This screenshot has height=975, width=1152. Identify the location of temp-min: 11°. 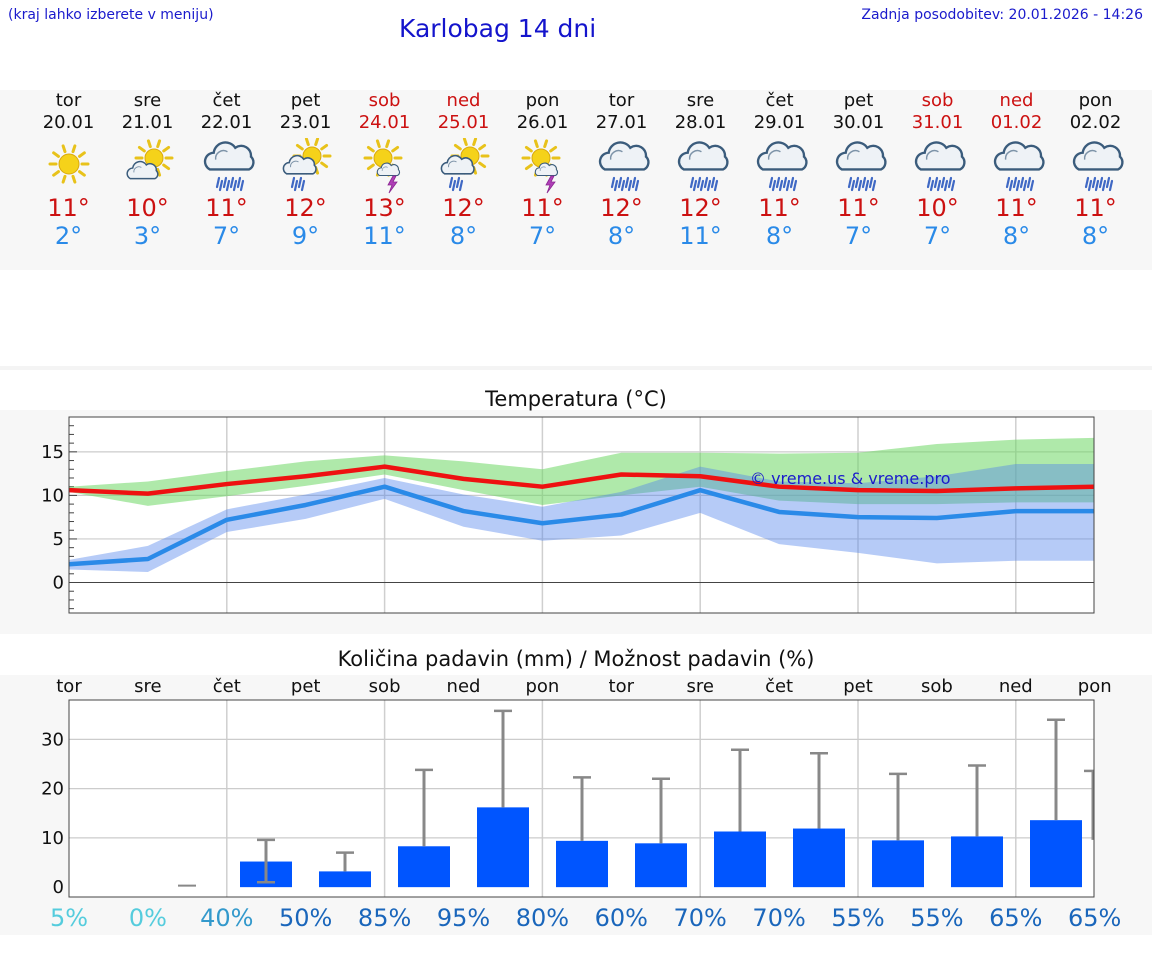
(384, 236).